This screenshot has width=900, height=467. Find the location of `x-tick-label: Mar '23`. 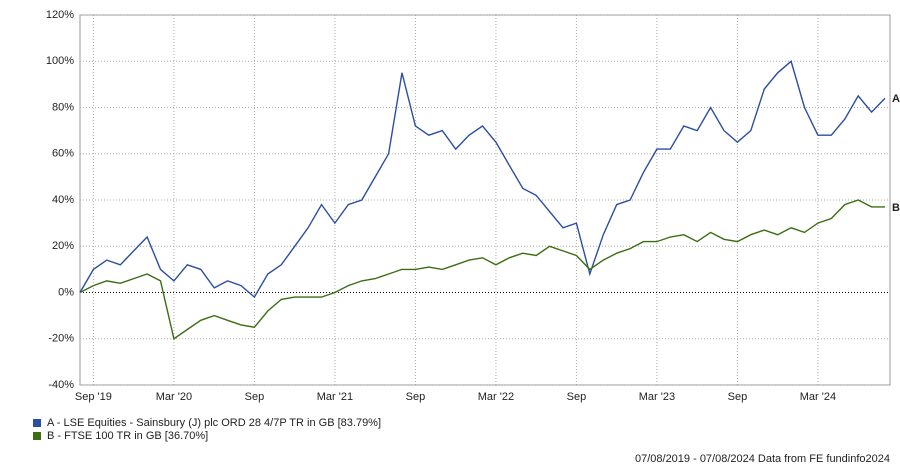

x-tick-label: Mar '23 is located at coordinates (657, 397).